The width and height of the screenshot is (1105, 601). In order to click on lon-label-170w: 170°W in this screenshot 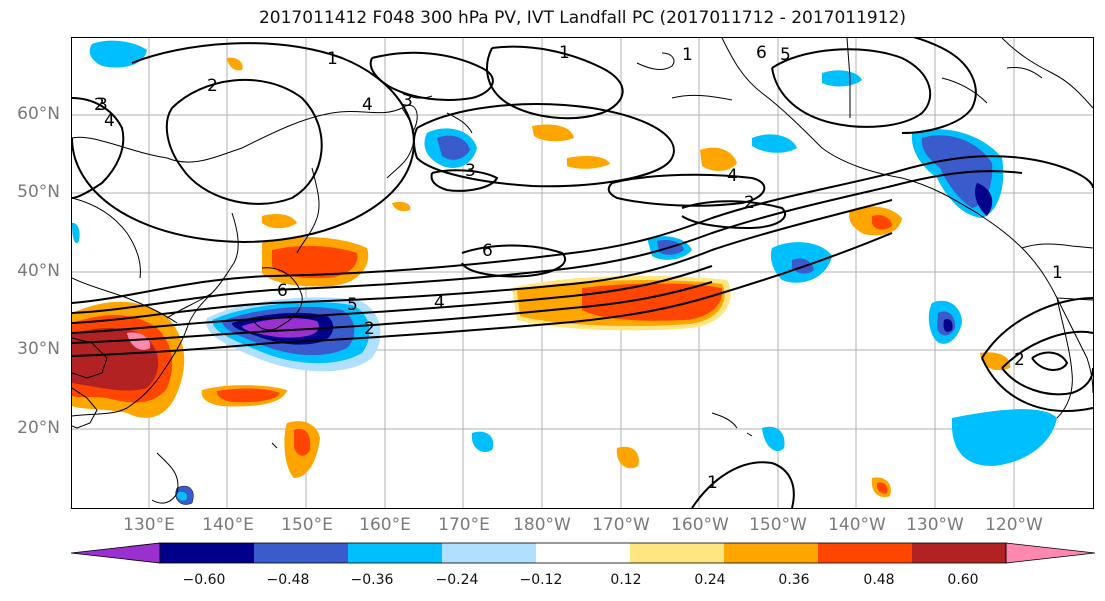, I will do `click(621, 525)`.